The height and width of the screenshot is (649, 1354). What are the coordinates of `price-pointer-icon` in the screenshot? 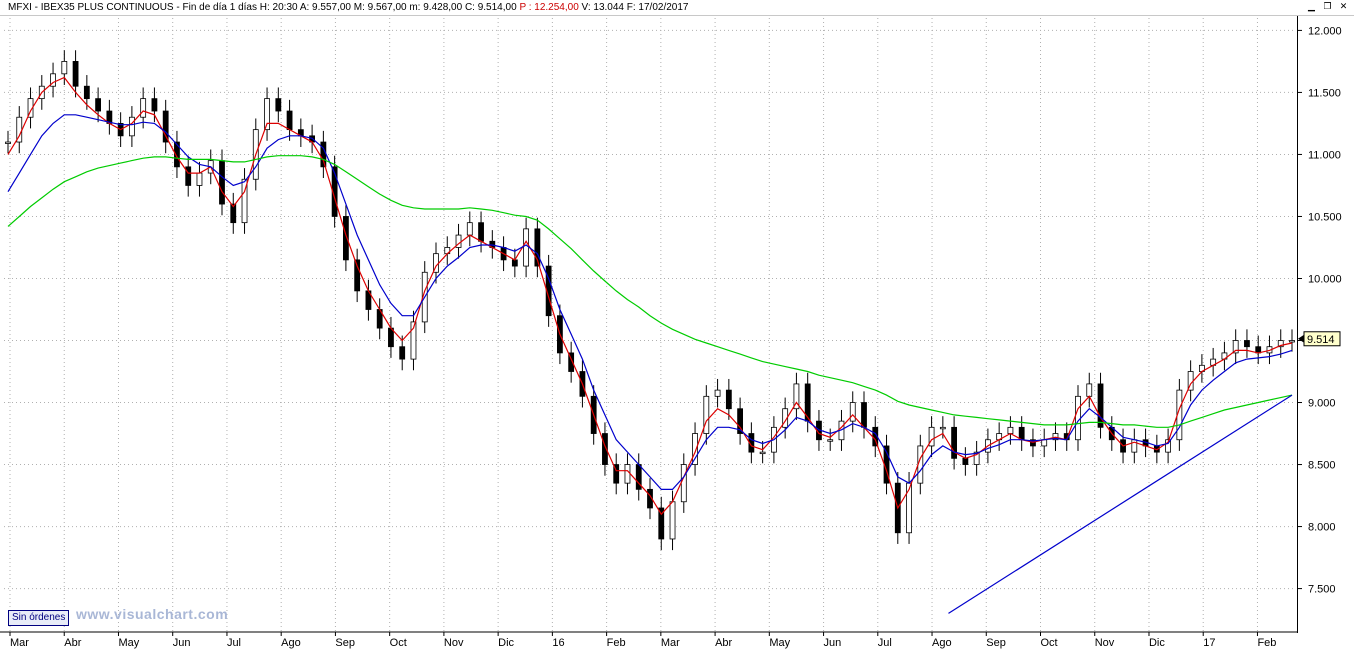 It's located at (1301, 338).